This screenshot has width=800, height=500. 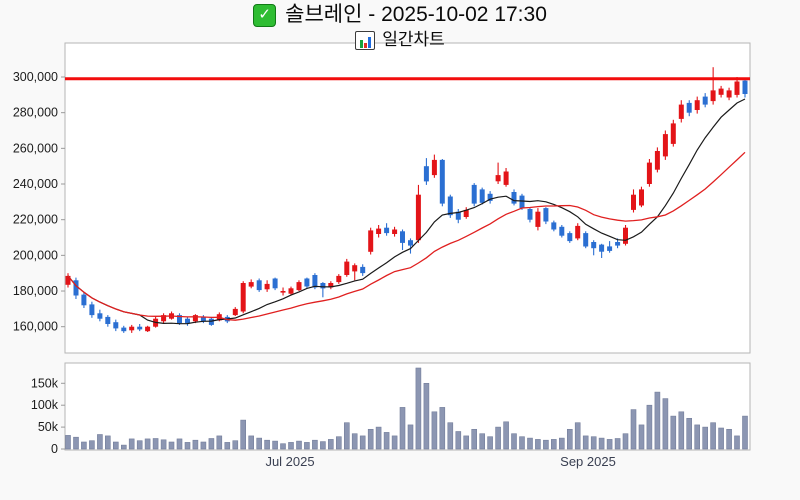 I want to click on volume-tick-label: 150k, so click(x=45, y=383).